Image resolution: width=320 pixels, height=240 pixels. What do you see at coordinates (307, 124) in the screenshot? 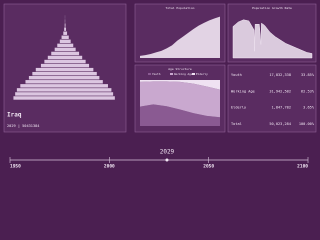
I see `table-cell: 100.00%` at bounding box center [307, 124].